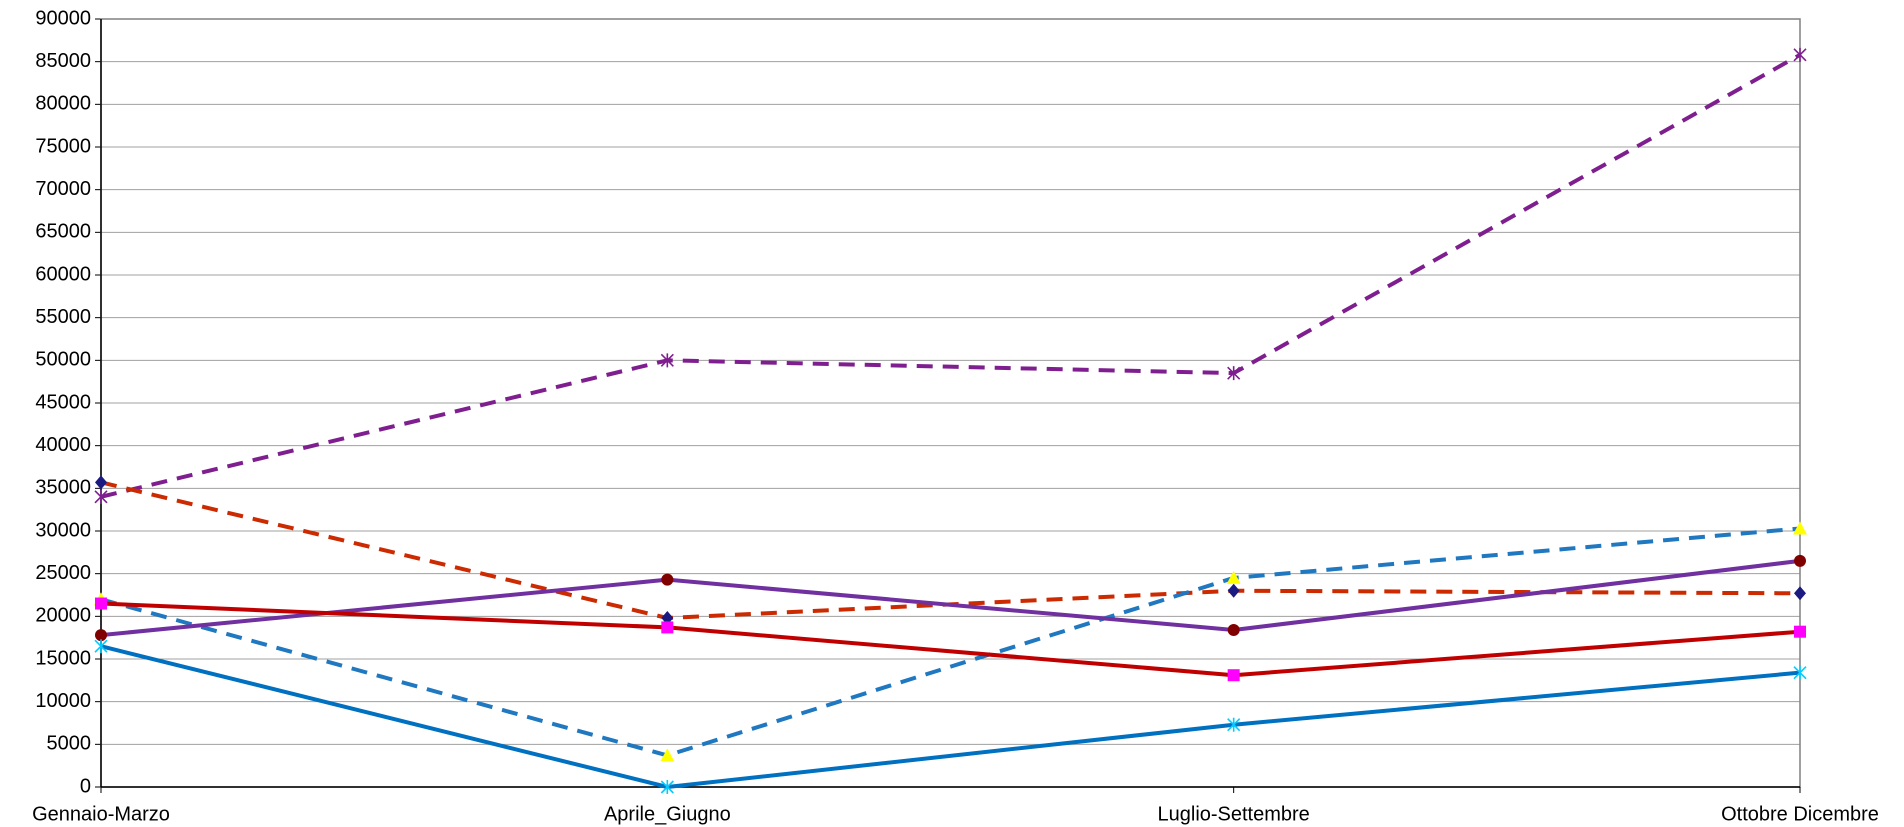 The height and width of the screenshot is (827, 1904). What do you see at coordinates (63, 573) in the screenshot?
I see `y-tick-label: 25000` at bounding box center [63, 573].